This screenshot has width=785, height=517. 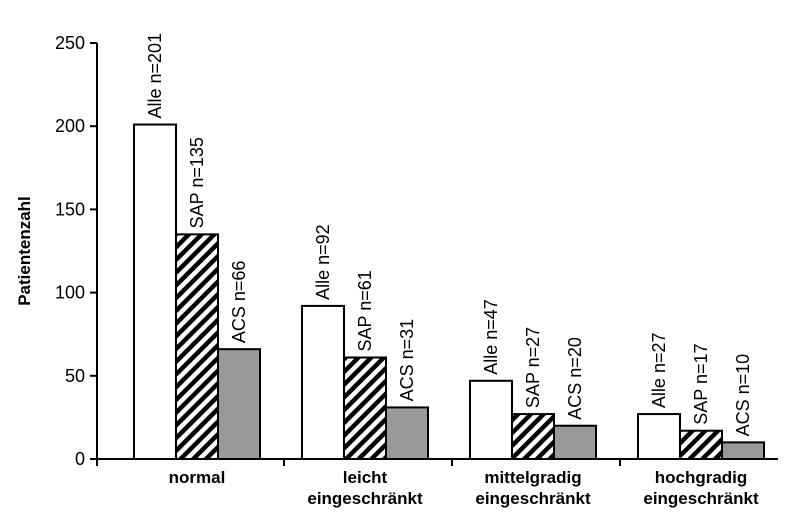 What do you see at coordinates (323, 262) in the screenshot?
I see `bar-label-alle-1: Alle n=92` at bounding box center [323, 262].